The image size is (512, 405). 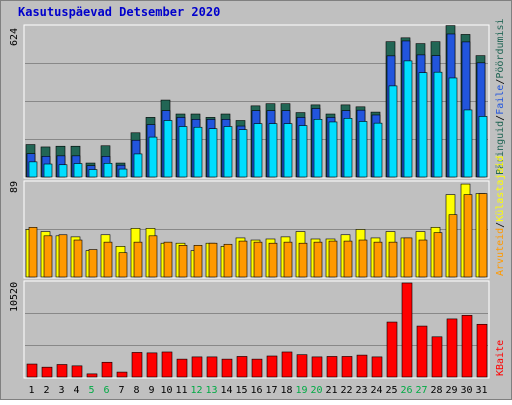 I want to click on x-tick-label: 11, so click(x=181, y=390).